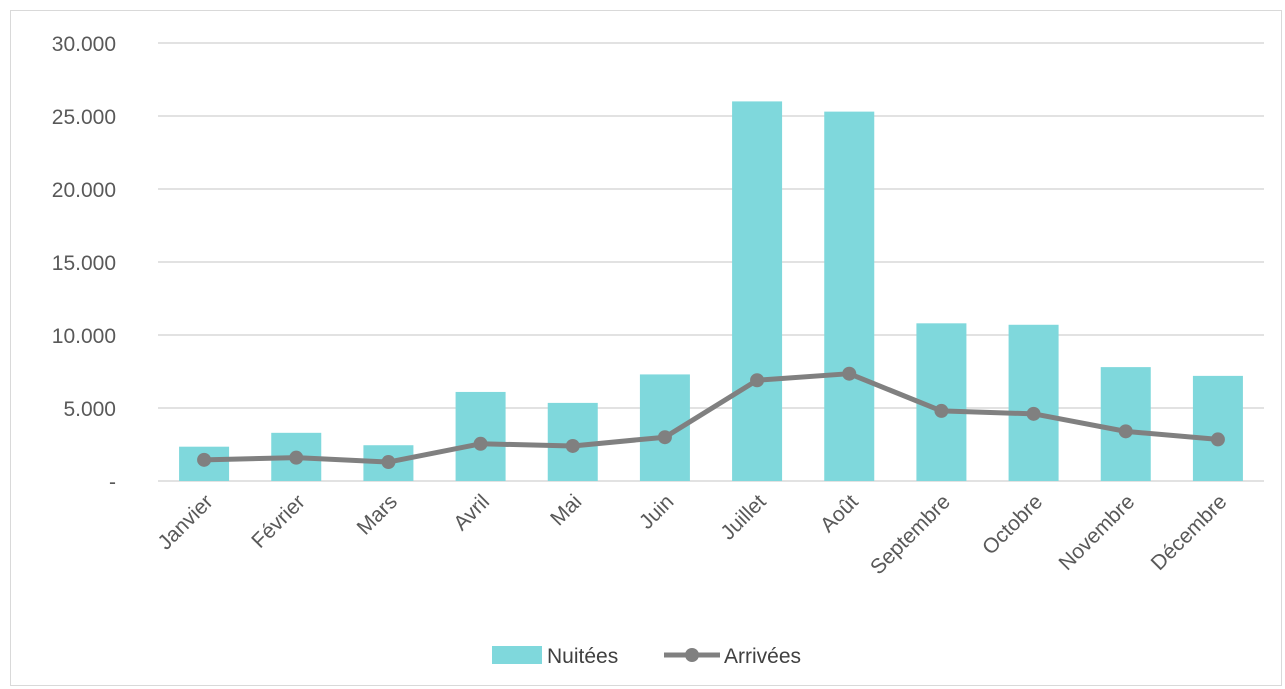  Describe the element at coordinates (1189, 532) in the screenshot. I see `x-tick-label: Décembre` at that location.